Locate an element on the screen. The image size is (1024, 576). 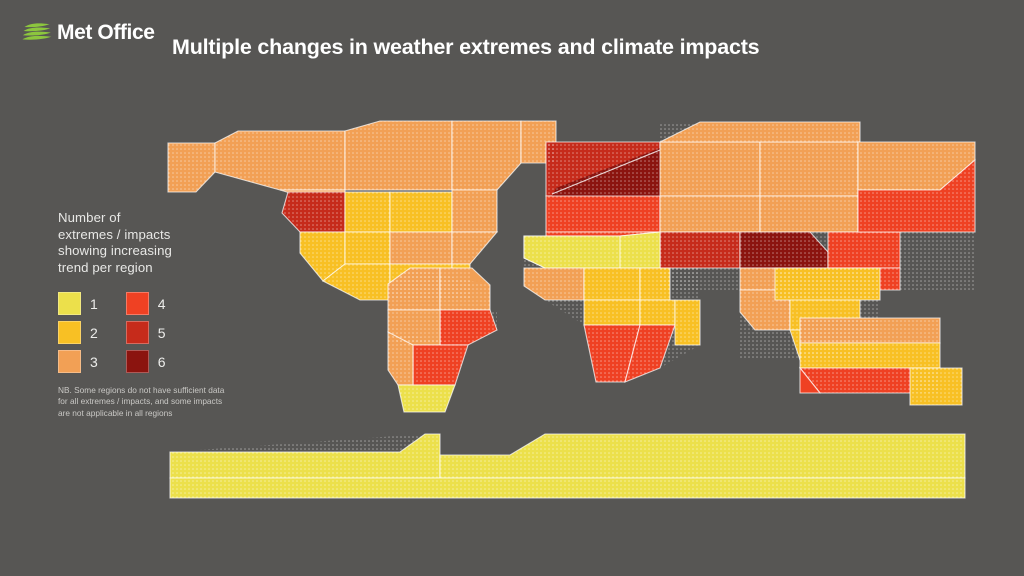
region-russian-far-east is located at coordinates (916, 166).